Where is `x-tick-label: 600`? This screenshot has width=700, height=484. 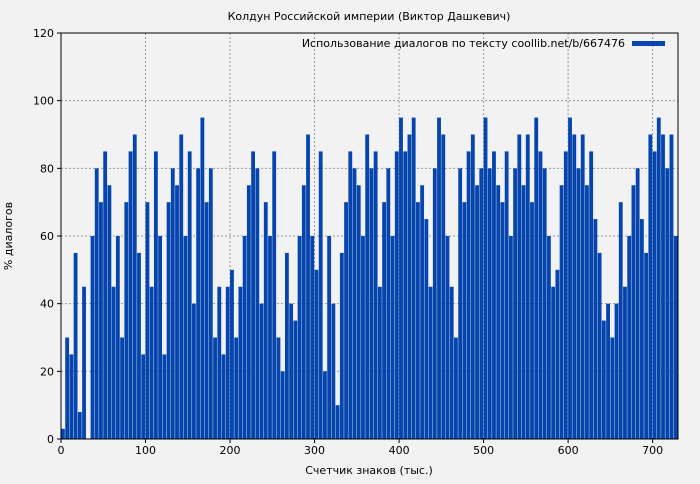 x-tick-label: 600 is located at coordinates (568, 450).